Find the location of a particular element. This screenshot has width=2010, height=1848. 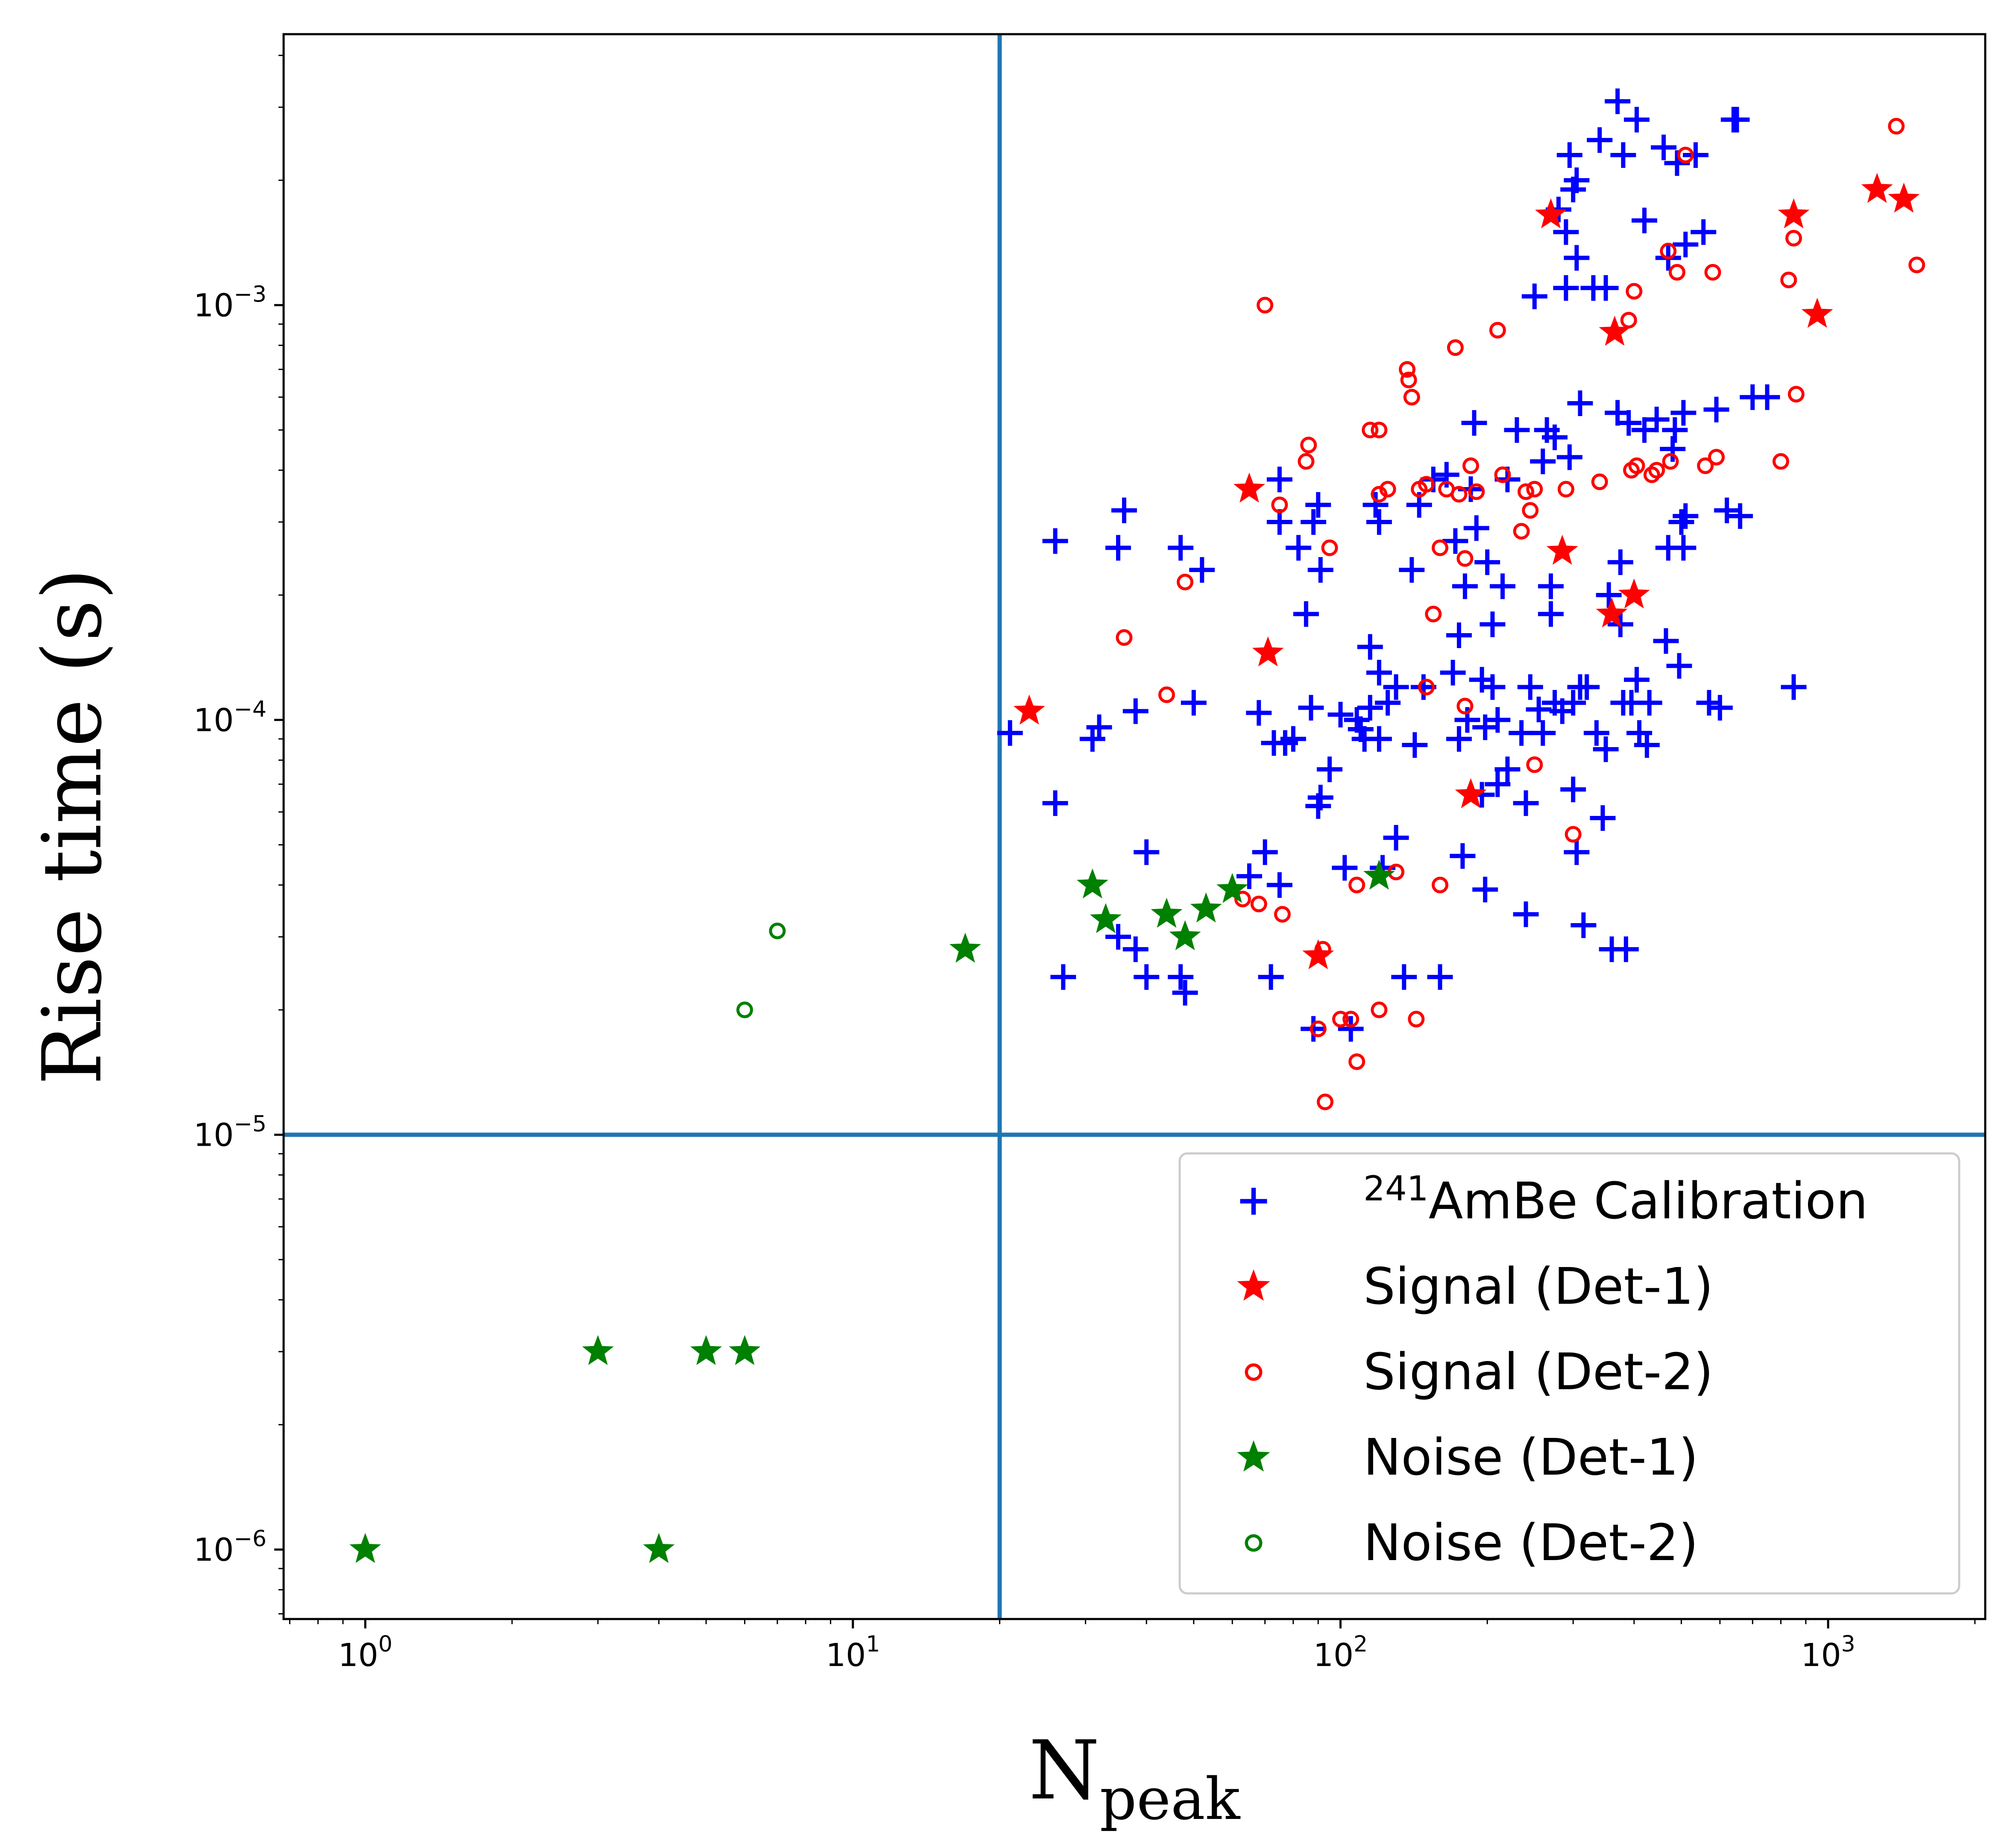

legend-label-ambe-superscript: 241 is located at coordinates (1396, 1189).